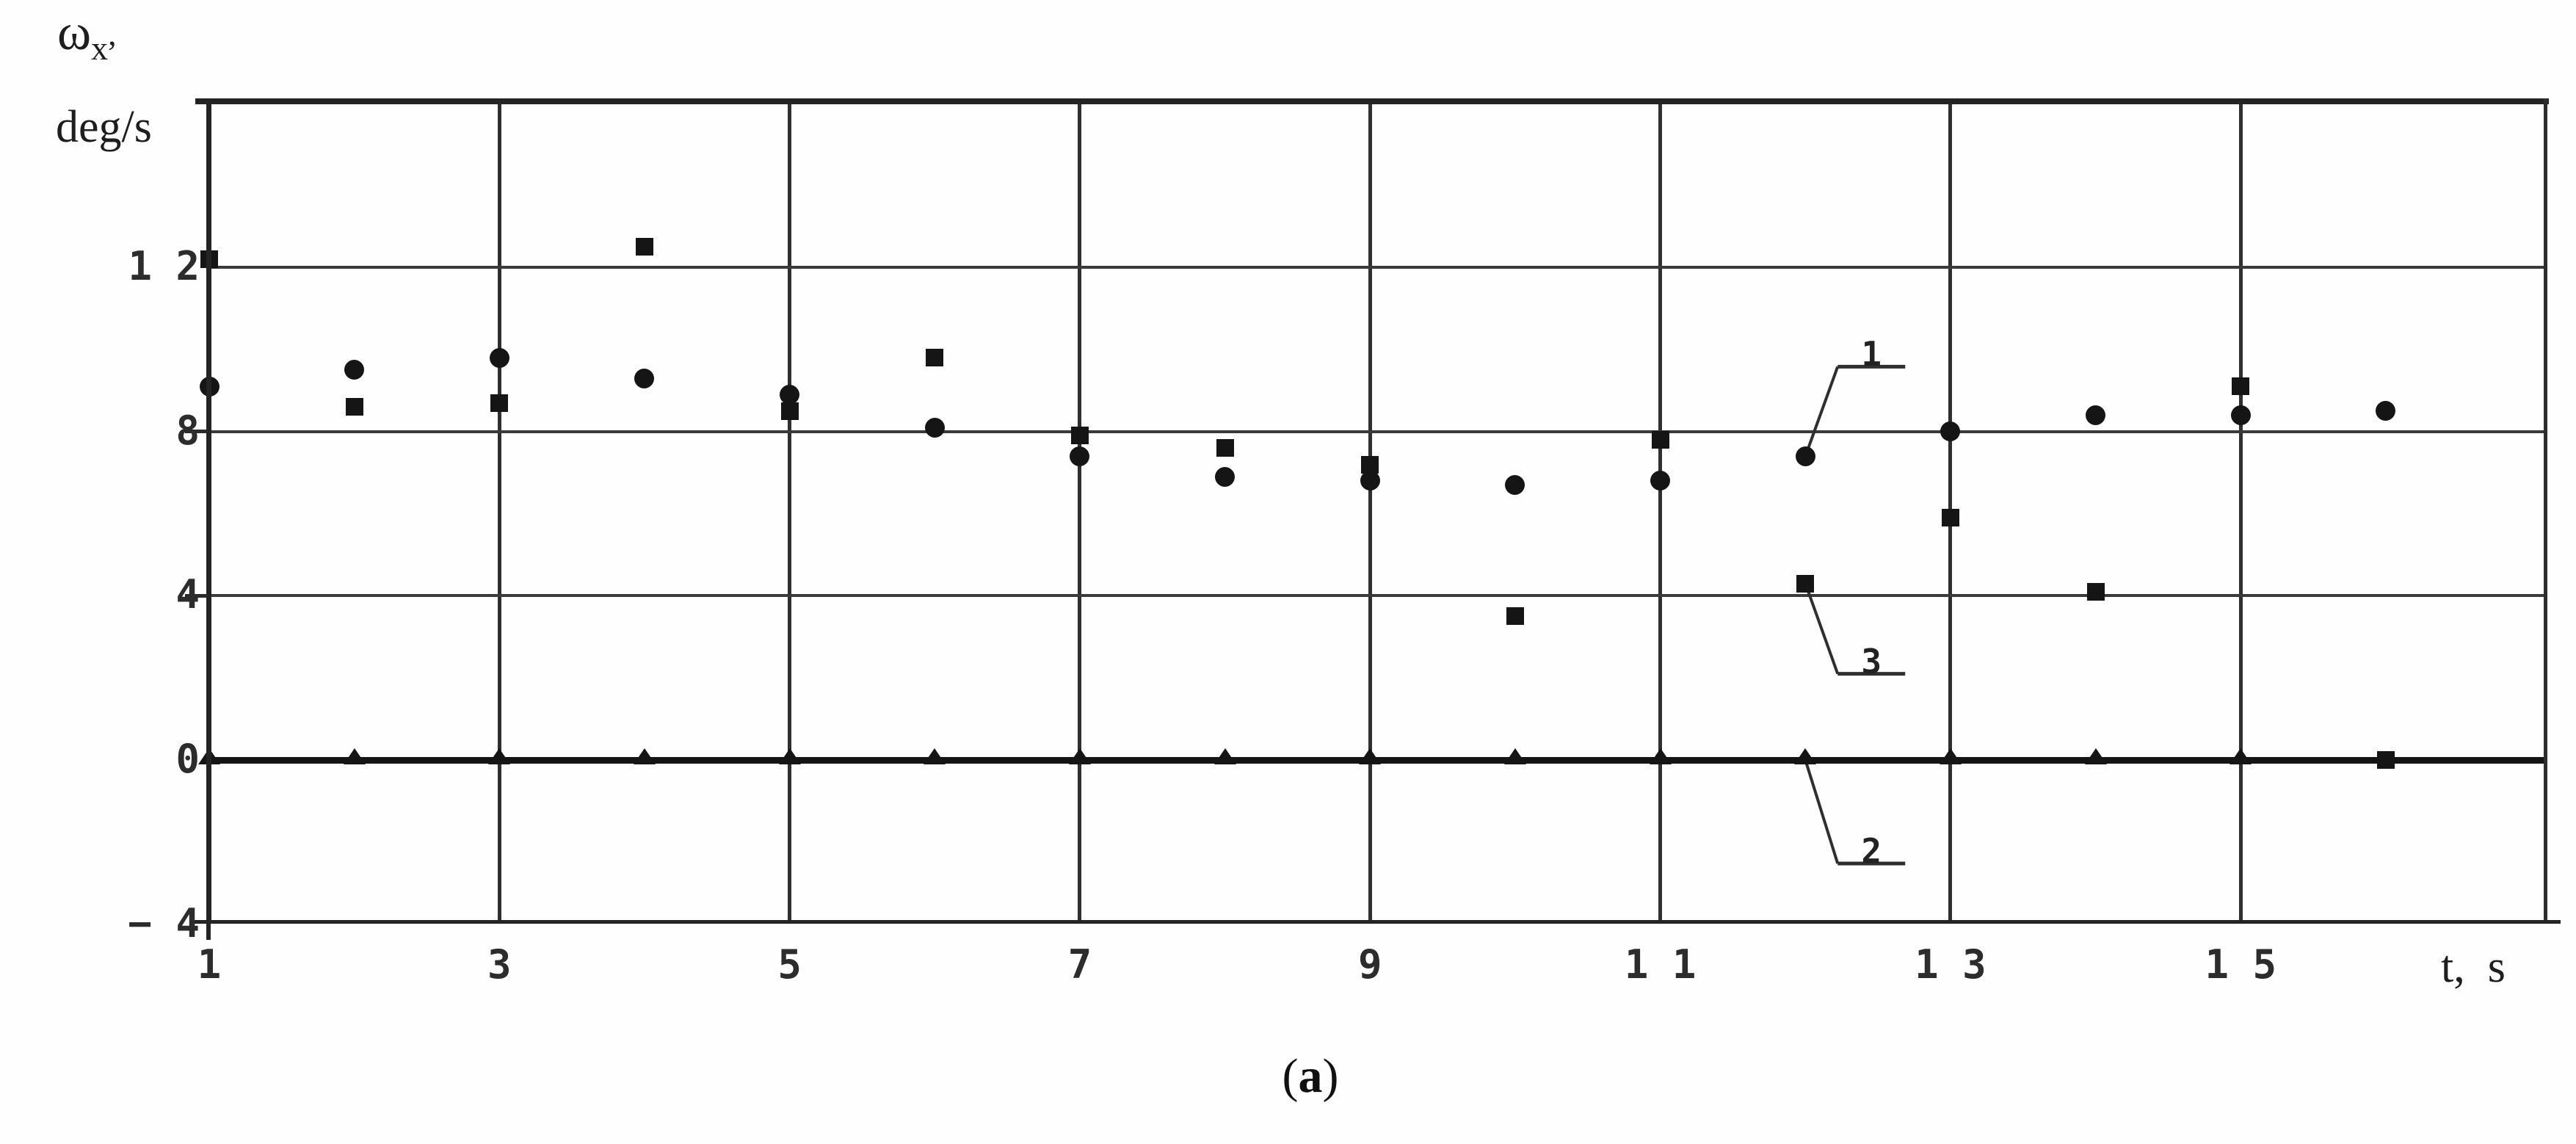  I want to click on callout-label-1: 1, so click(1872, 354).